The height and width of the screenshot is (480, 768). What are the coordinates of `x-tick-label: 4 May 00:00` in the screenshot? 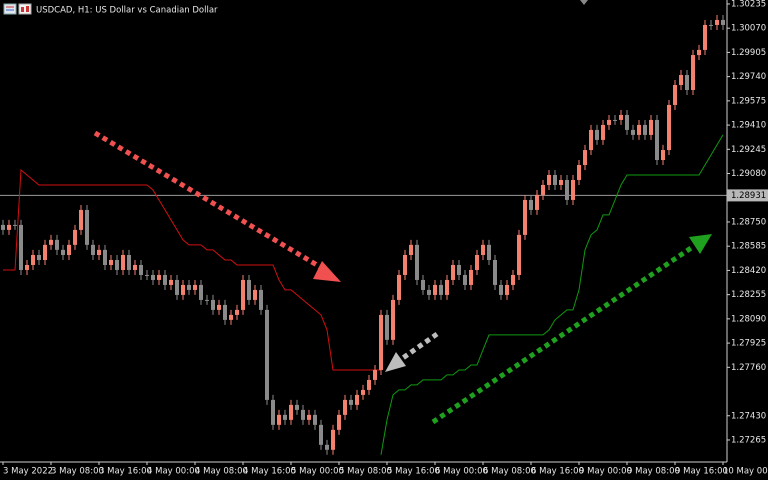 It's located at (173, 472).